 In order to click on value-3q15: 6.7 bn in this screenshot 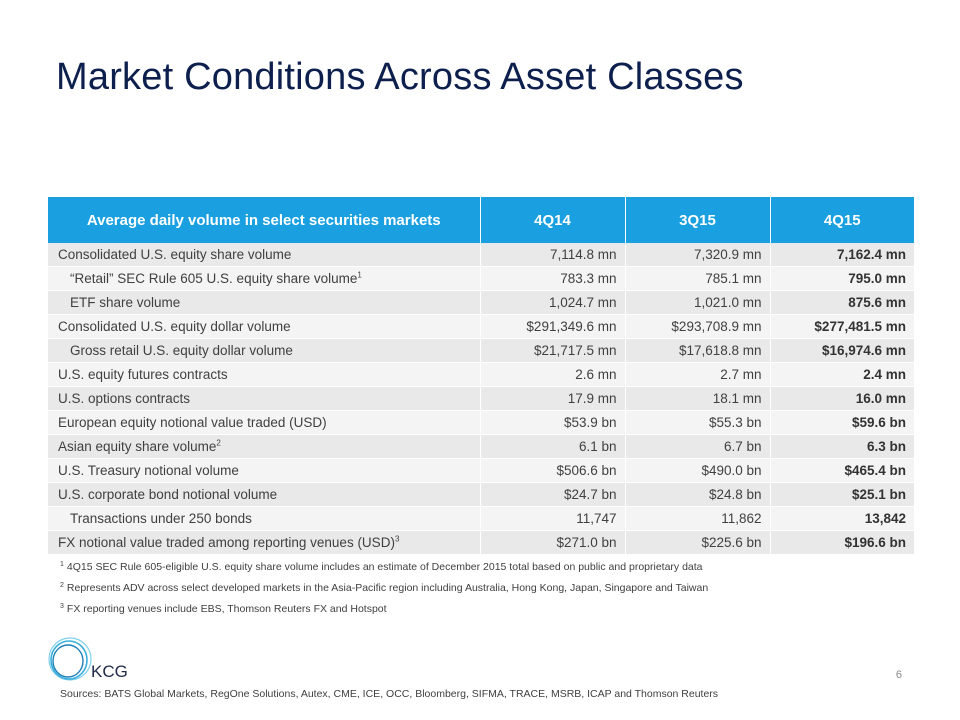, I will do `click(698, 446)`.